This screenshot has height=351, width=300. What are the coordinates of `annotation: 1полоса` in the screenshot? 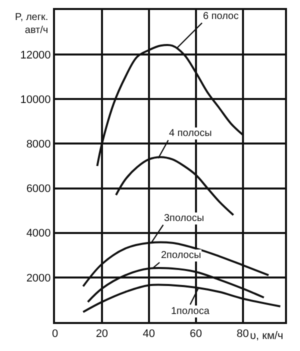 It's located at (190, 311).